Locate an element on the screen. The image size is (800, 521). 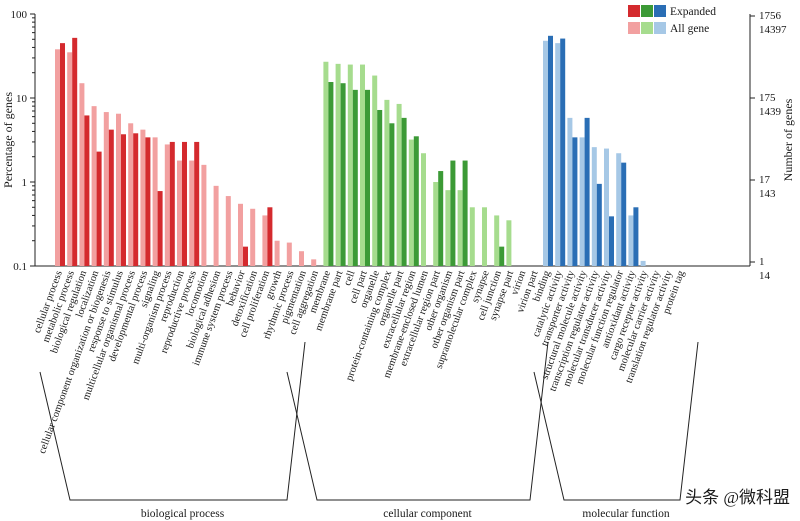
y-tick-label: 10 is located at coordinates (22, 99).